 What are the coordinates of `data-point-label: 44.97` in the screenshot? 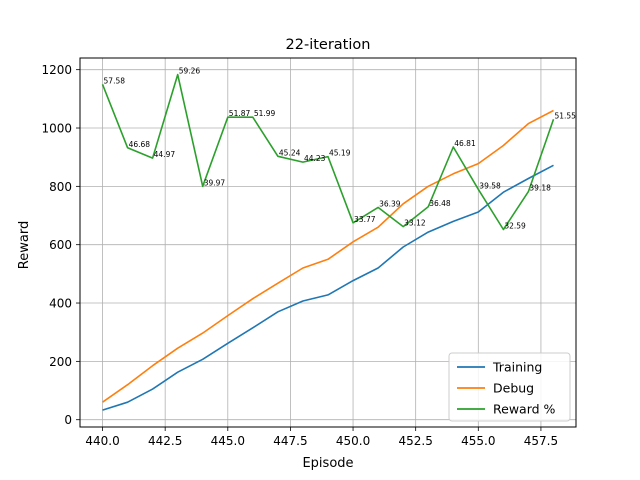 It's located at (165, 154).